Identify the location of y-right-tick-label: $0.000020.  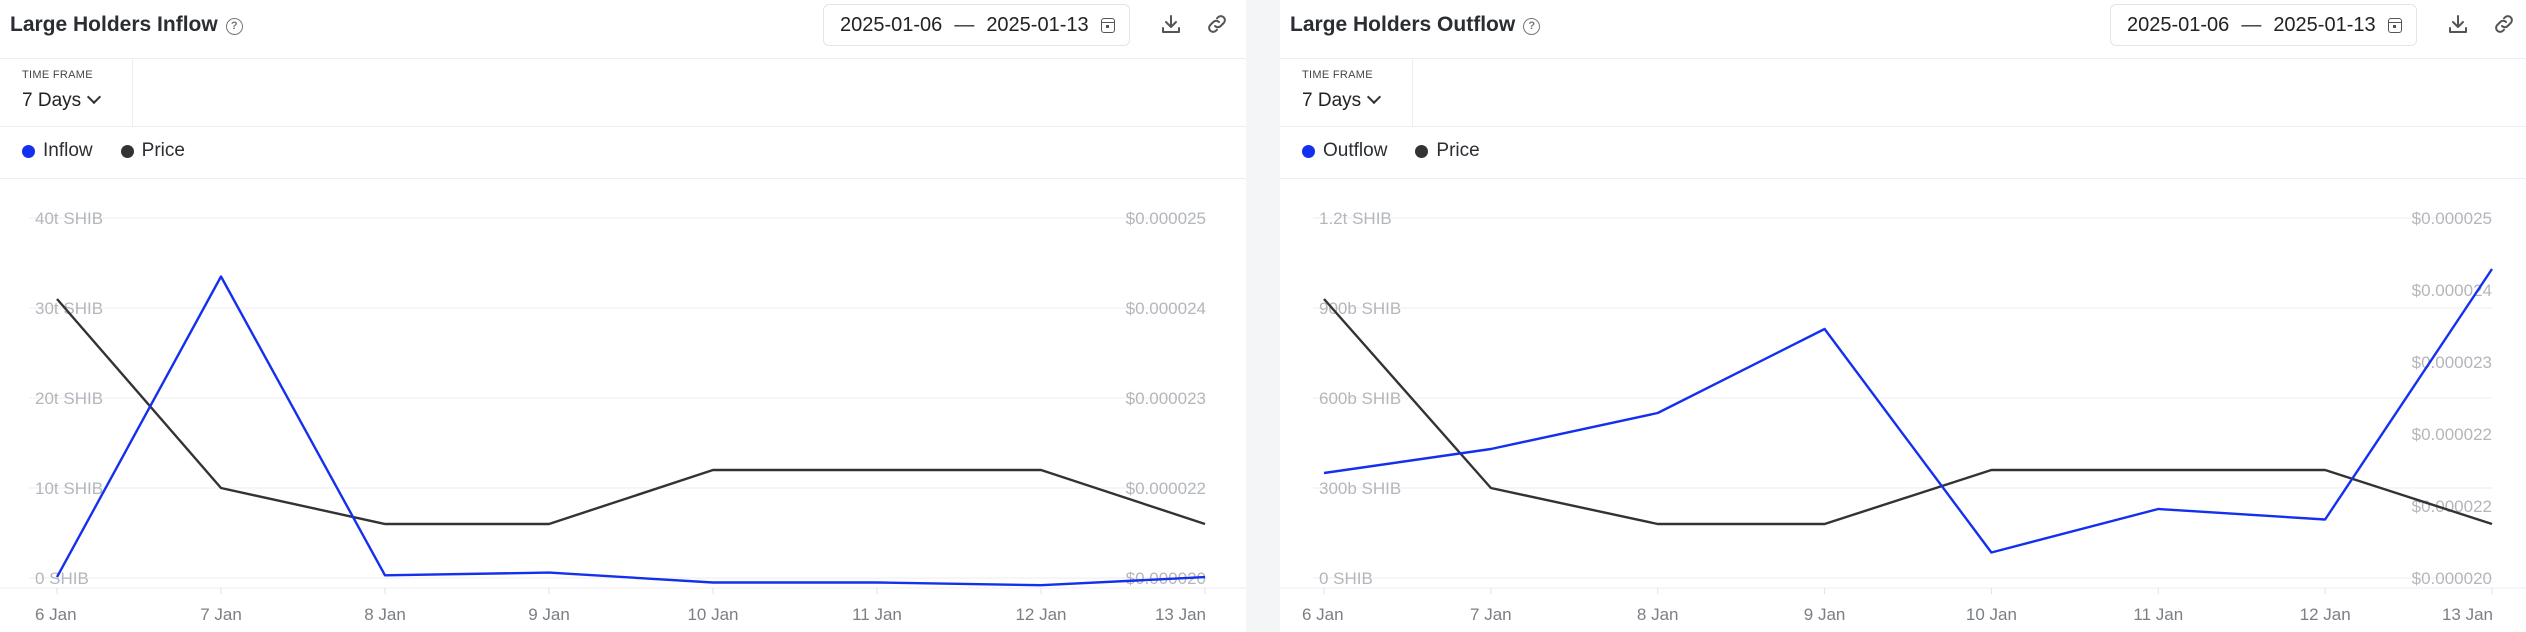
(2452, 578).